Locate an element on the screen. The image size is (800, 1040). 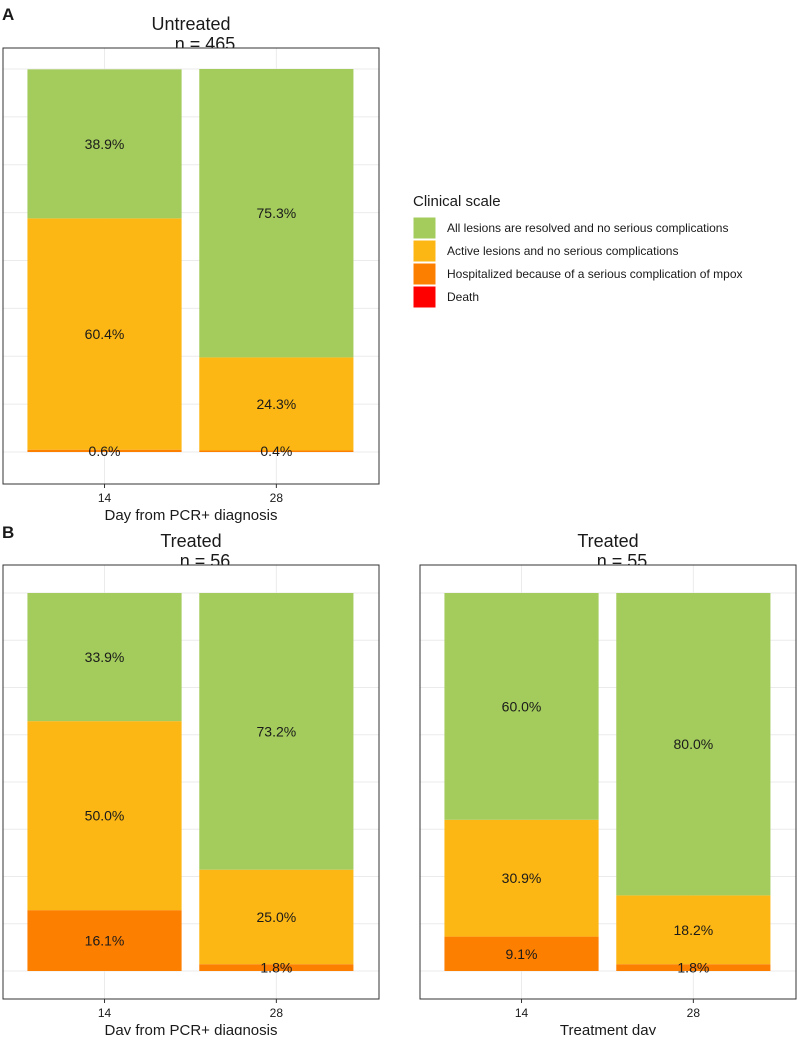
data-label: 75.3% is located at coordinates (277, 213).